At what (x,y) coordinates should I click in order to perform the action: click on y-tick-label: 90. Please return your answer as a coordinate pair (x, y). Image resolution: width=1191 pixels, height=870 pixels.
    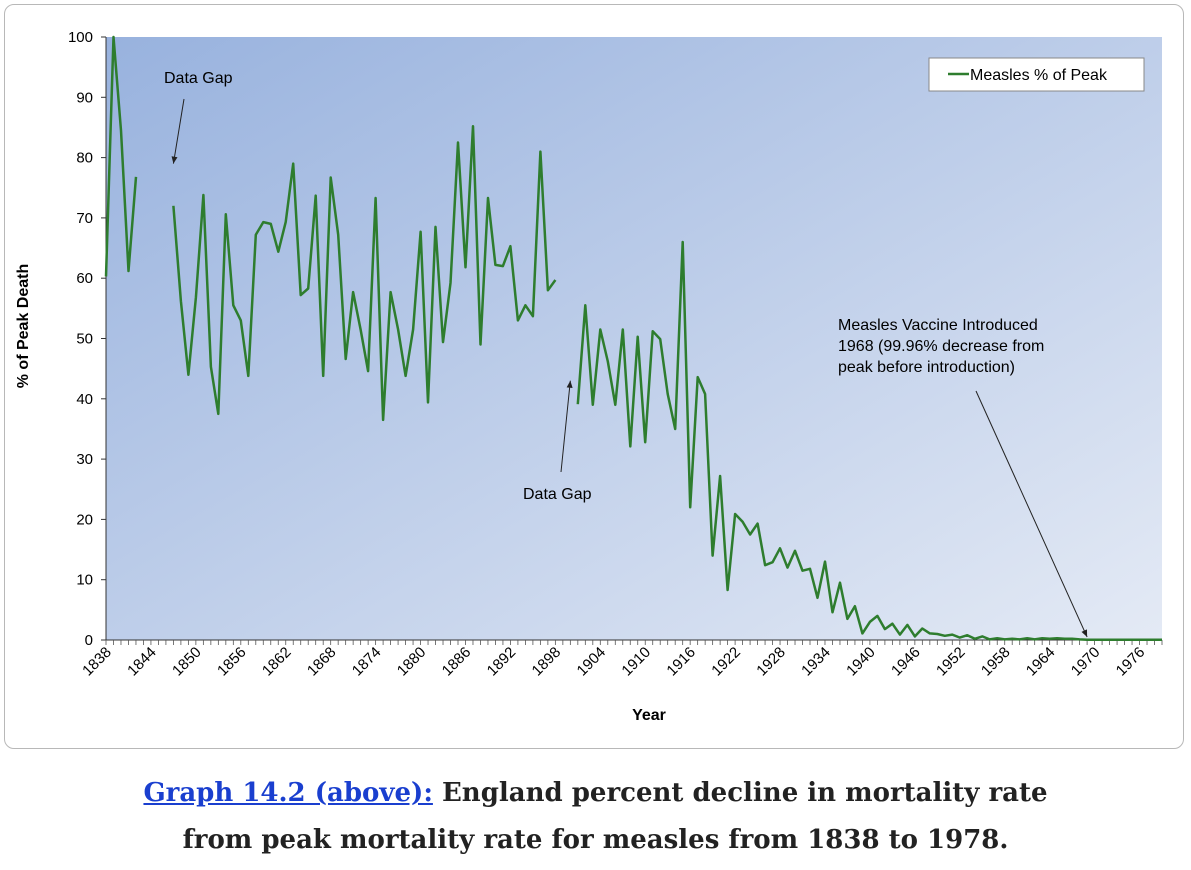
    Looking at the image, I should click on (84, 97).